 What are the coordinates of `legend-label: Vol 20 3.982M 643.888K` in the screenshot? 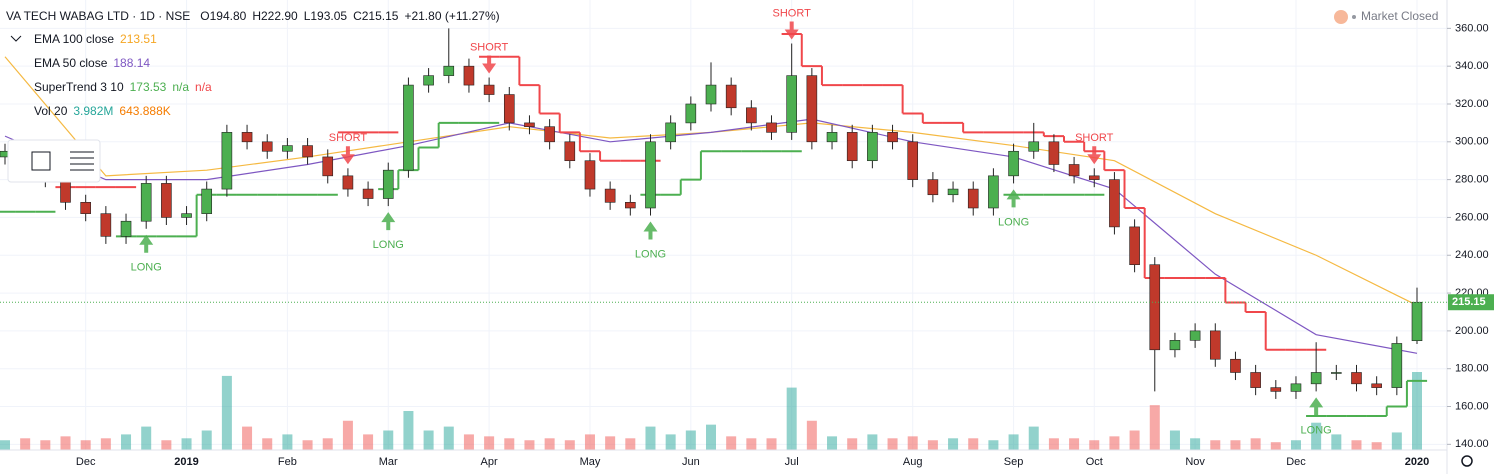 It's located at (102, 111).